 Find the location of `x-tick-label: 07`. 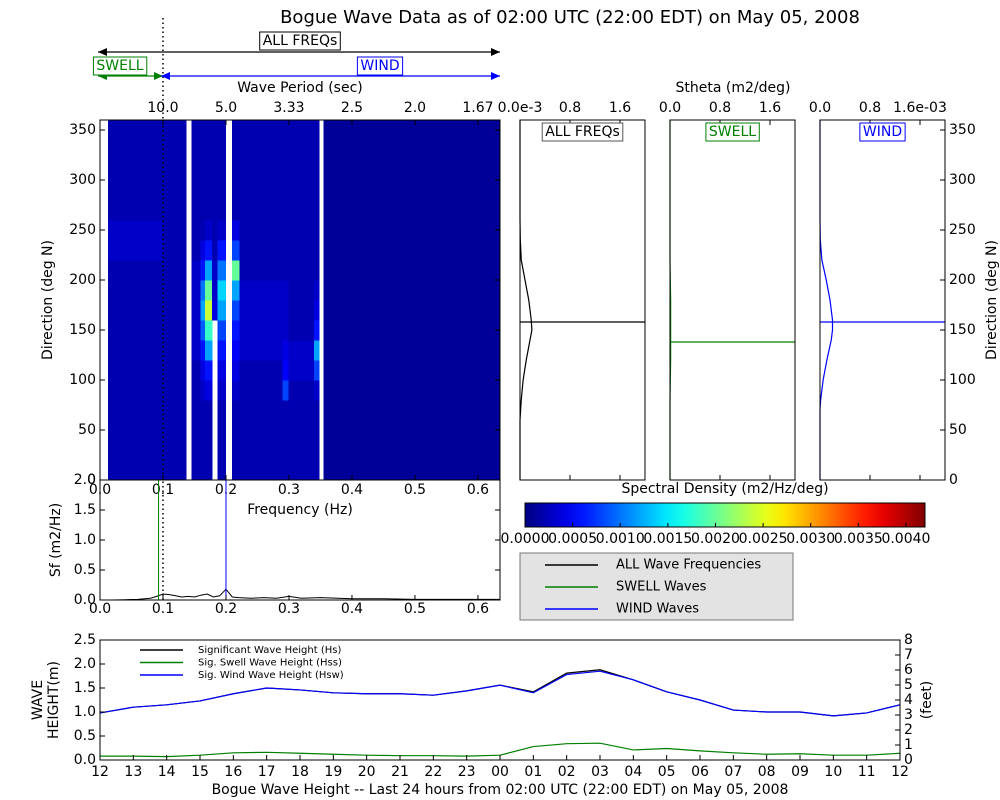

x-tick-label: 07 is located at coordinates (733, 772).